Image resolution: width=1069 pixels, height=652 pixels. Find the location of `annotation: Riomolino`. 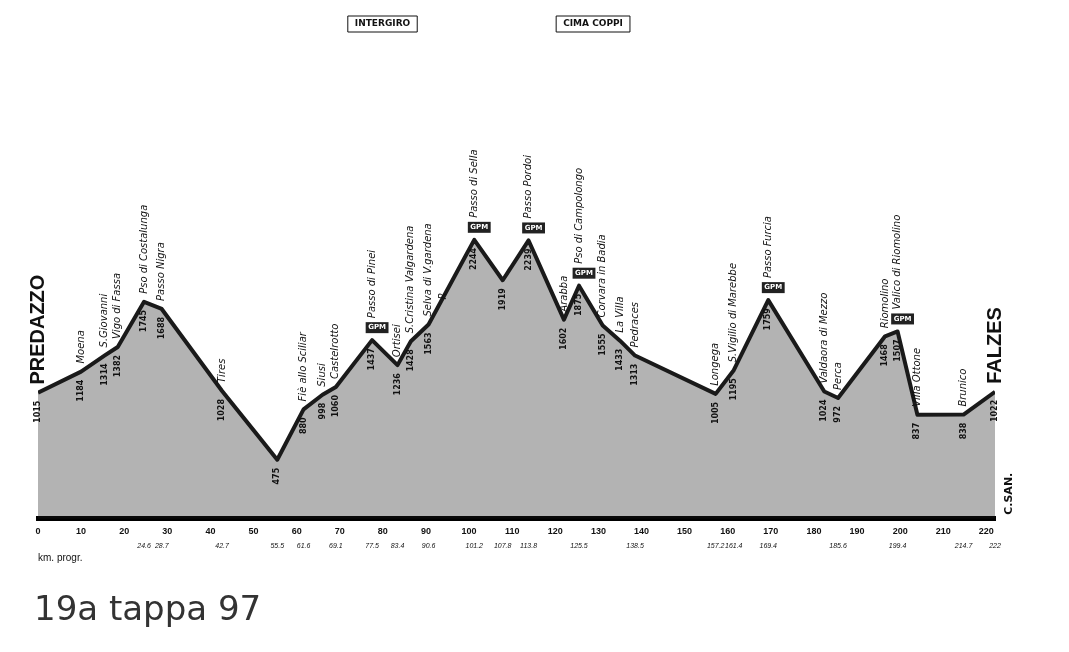

annotation: Riomolino is located at coordinates (884, 303).